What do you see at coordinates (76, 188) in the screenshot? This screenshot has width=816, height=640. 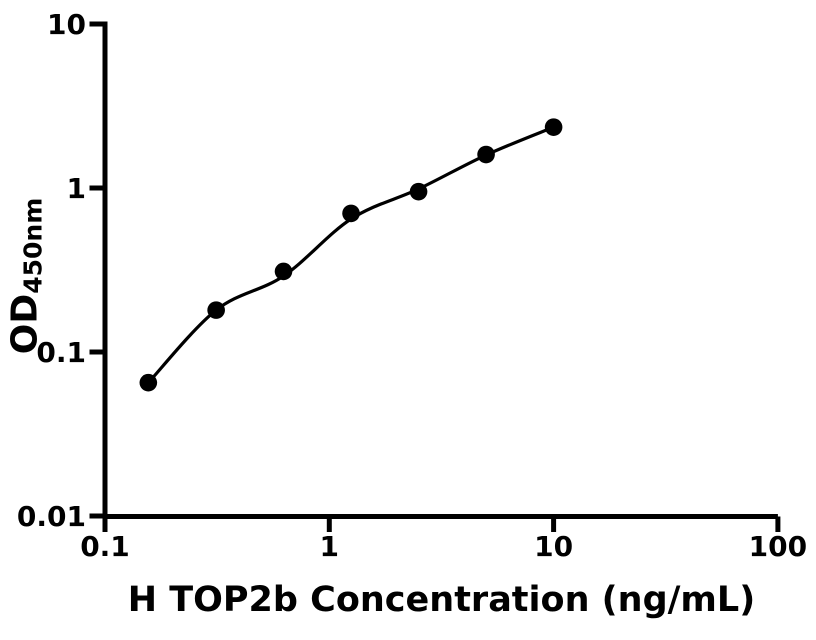 I see `y-tick-label: 1` at bounding box center [76, 188].